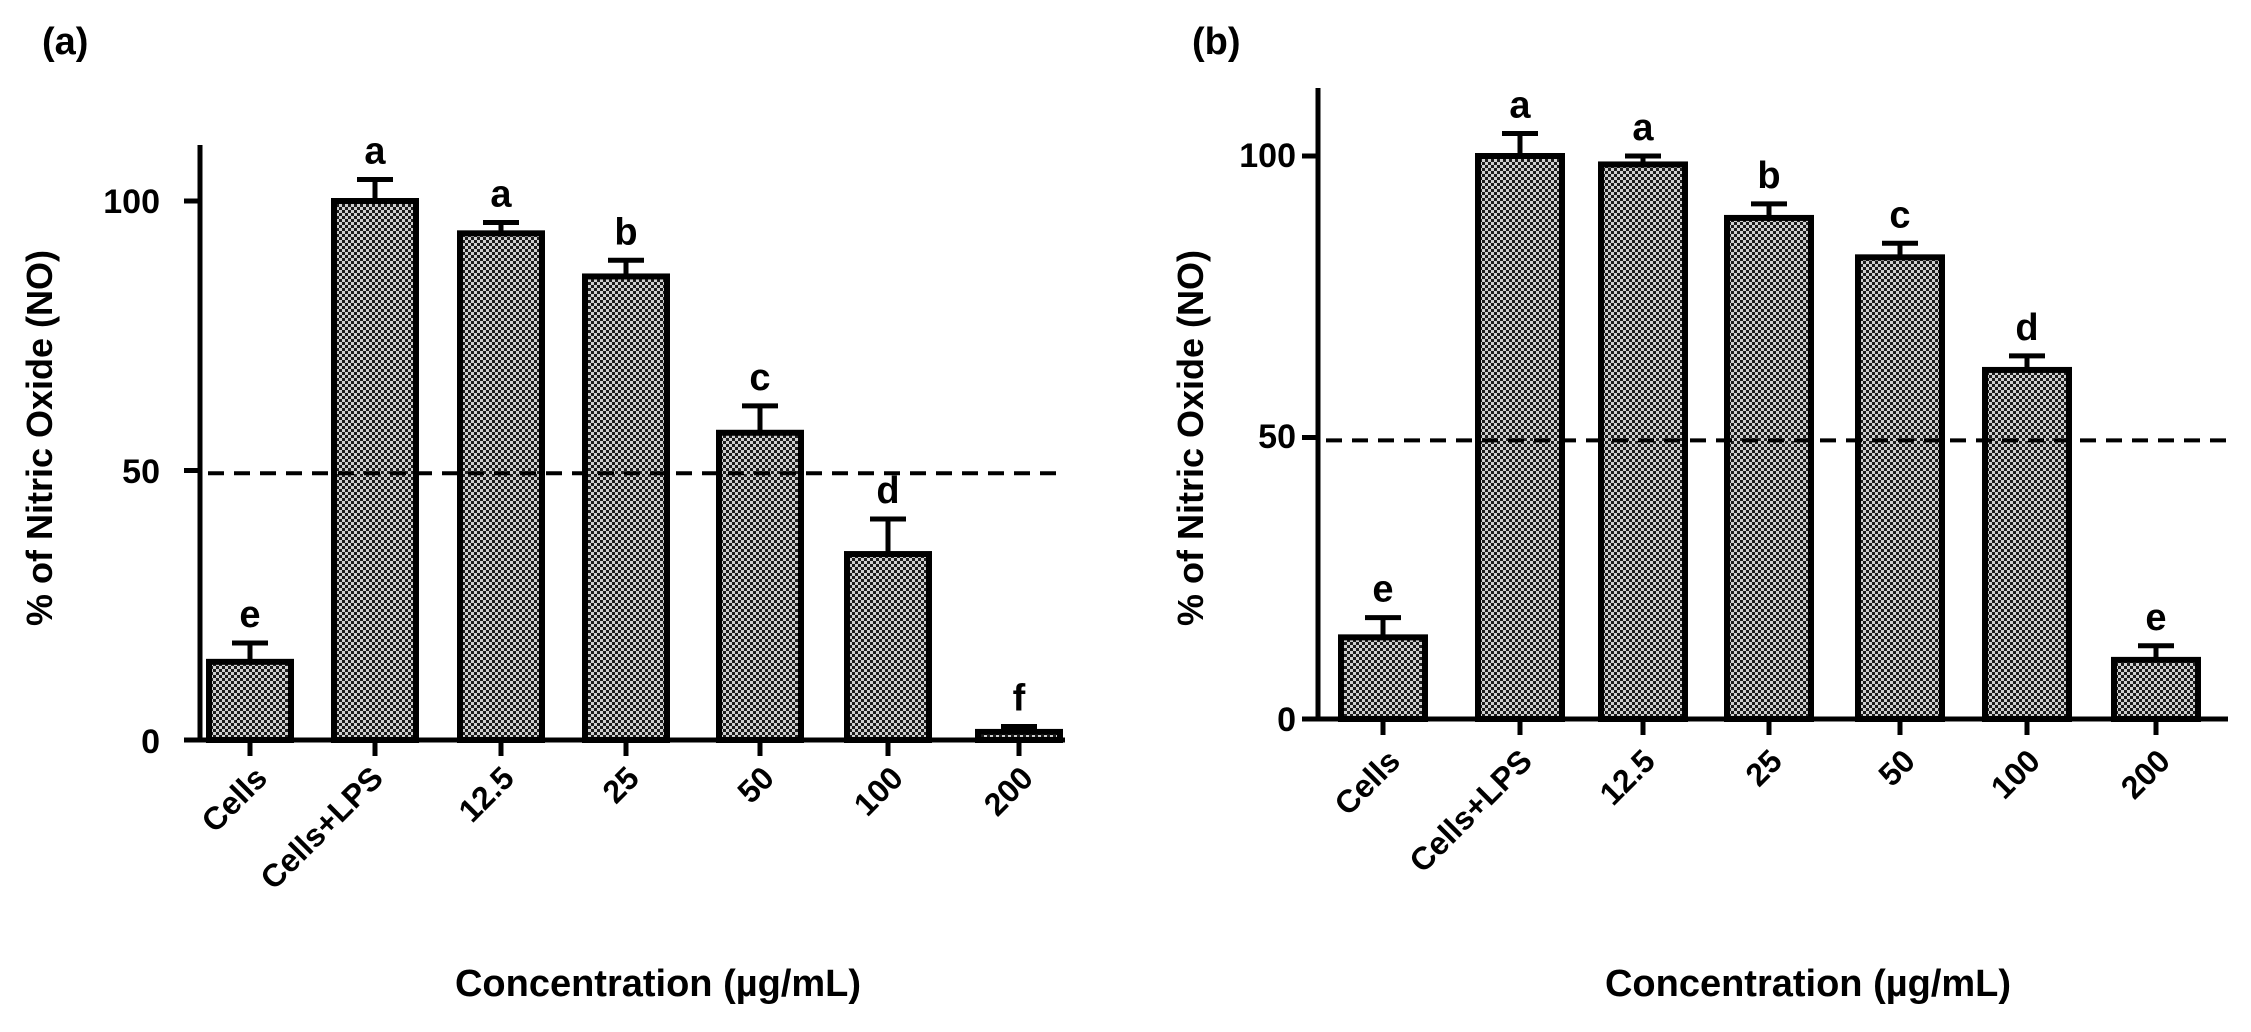 This screenshot has width=2251, height=1032. I want to click on significance-letter: f, so click(1019, 699).